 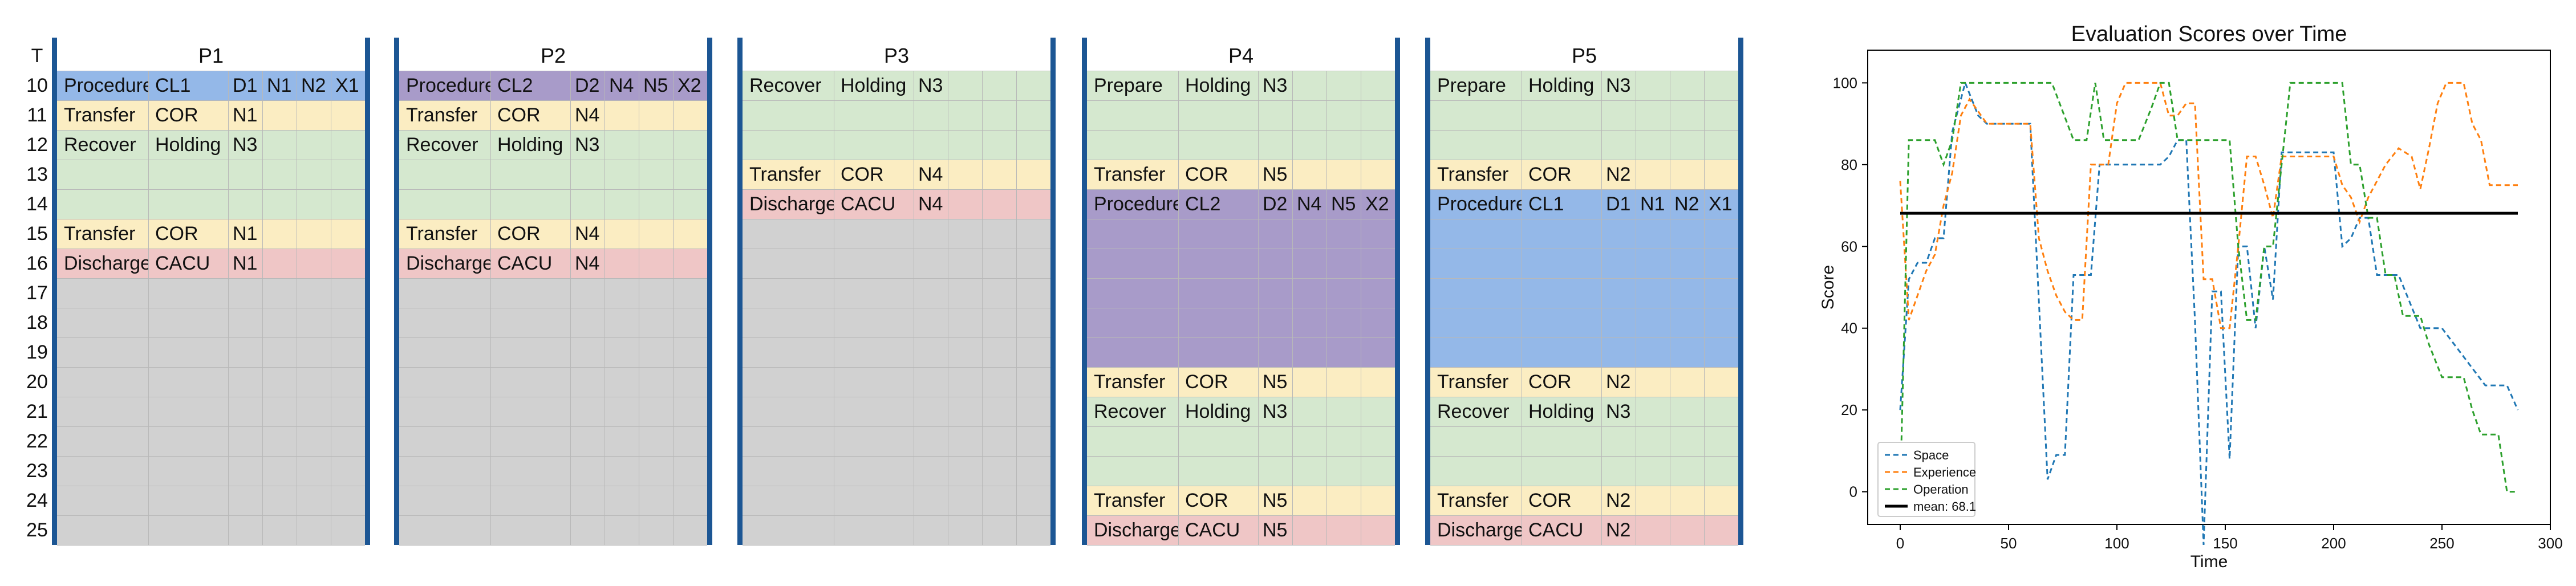 What do you see at coordinates (37, 530) in the screenshot?
I see `time-label: 25` at bounding box center [37, 530].